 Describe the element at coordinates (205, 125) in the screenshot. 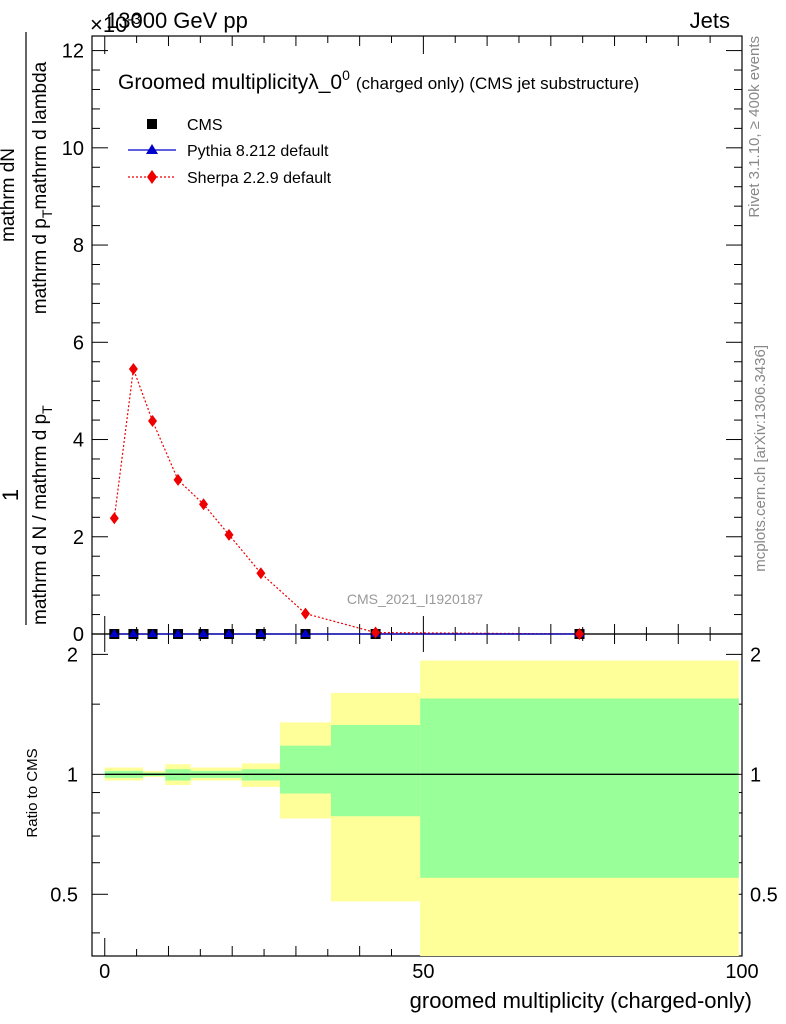

I see `legend-label-cms: CMS` at that location.